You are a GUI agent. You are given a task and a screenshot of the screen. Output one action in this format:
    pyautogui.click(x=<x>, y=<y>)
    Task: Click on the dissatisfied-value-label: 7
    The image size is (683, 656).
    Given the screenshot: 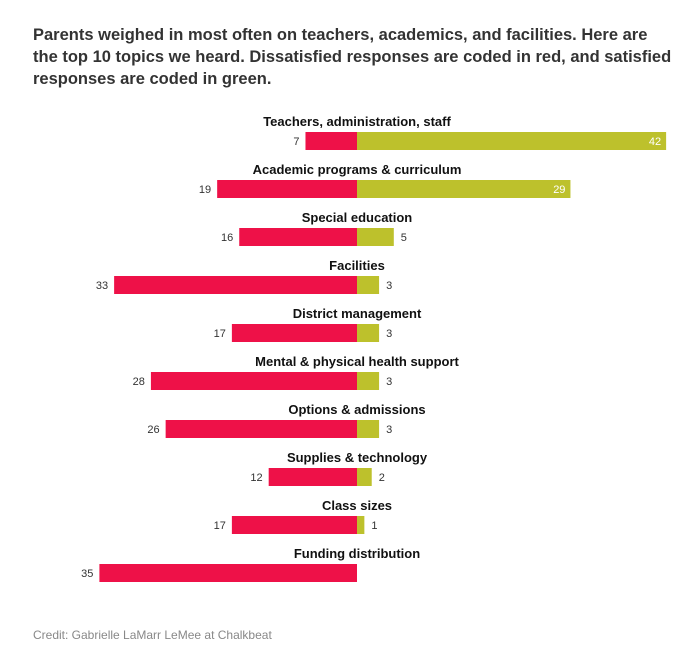 What is the action you would take?
    pyautogui.click(x=296, y=142)
    